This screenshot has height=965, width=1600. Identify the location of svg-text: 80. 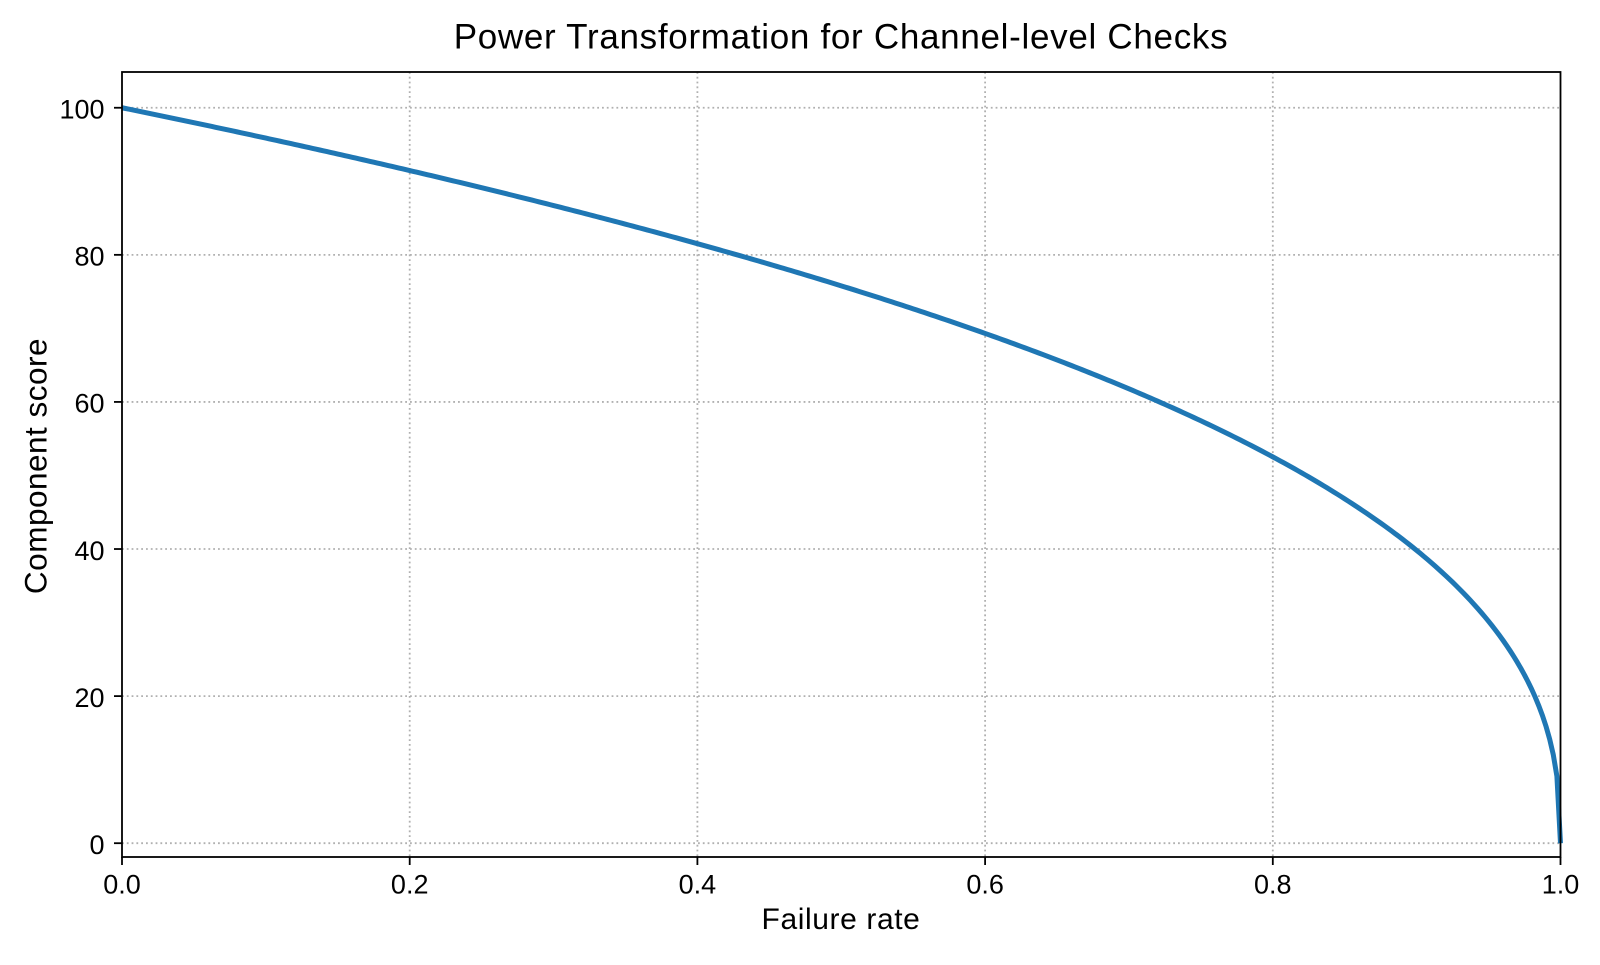
(89, 257).